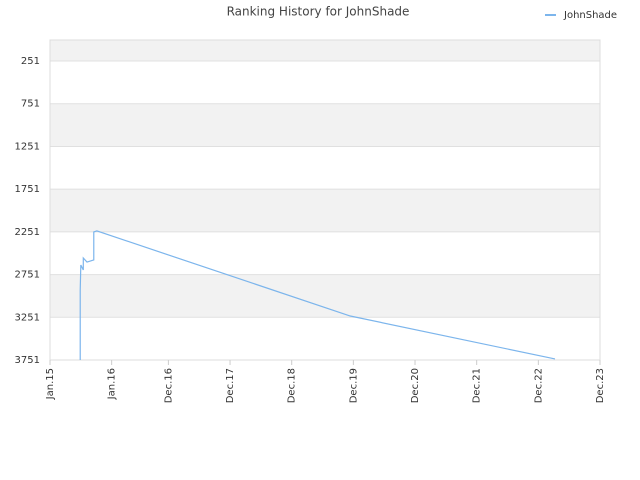  What do you see at coordinates (27, 275) in the screenshot?
I see `y-tick-label: 2751` at bounding box center [27, 275].